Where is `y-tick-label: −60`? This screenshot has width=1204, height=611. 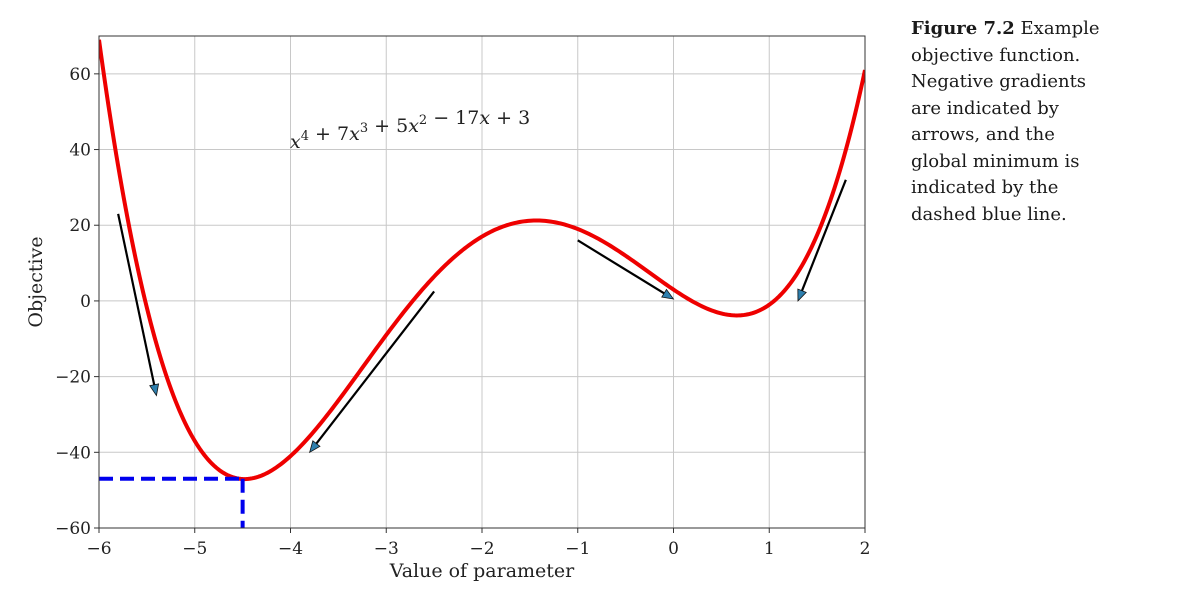
y-tick-label: −60 is located at coordinates (73, 529).